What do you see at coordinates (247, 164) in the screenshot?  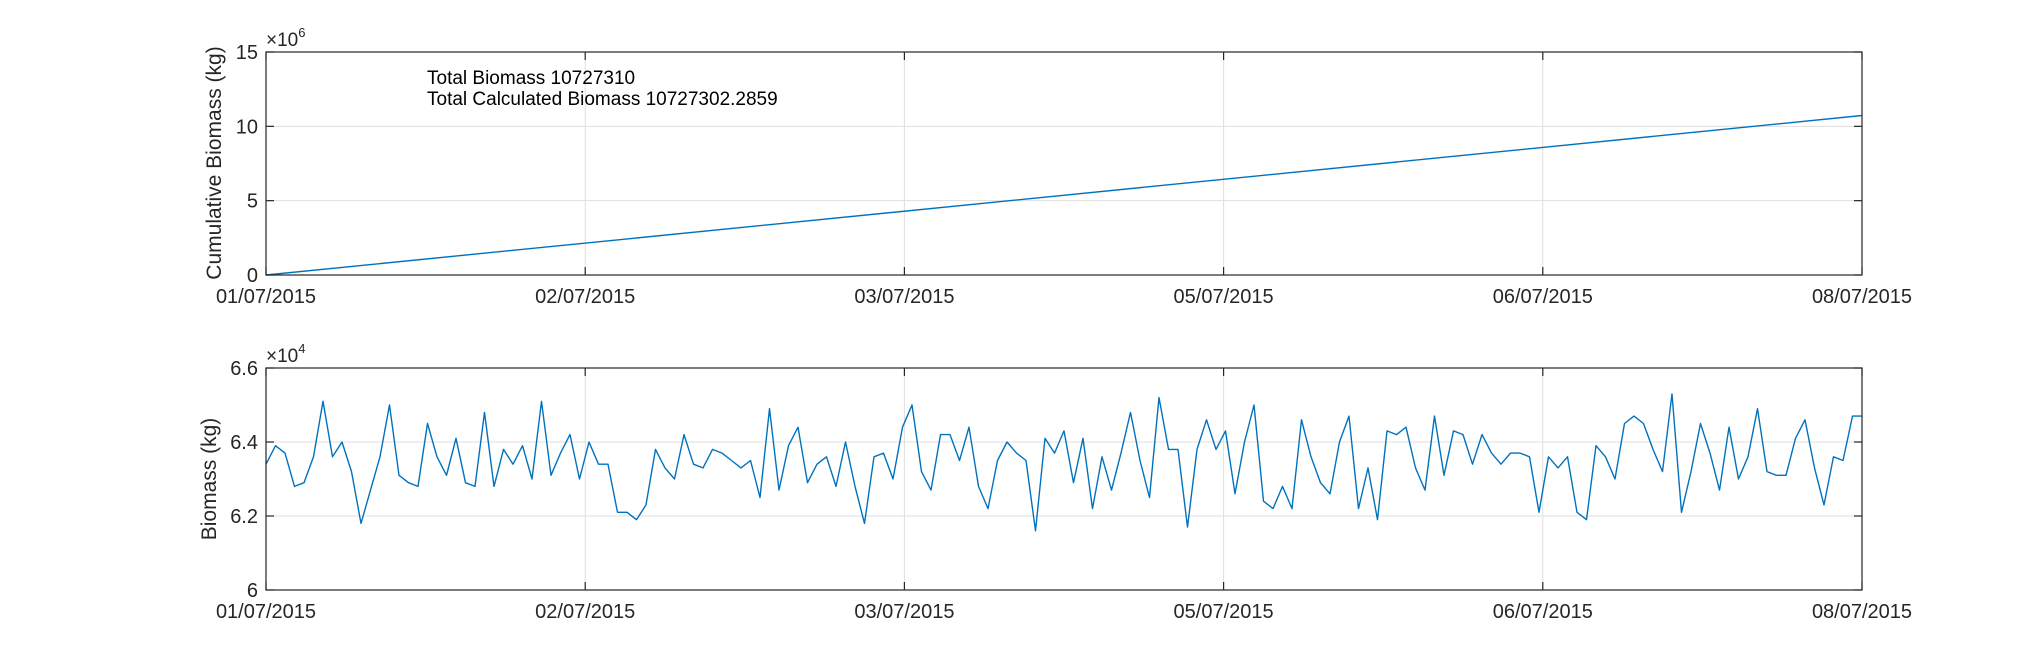 I see `y-tick-labels: 0 5 10 15` at bounding box center [247, 164].